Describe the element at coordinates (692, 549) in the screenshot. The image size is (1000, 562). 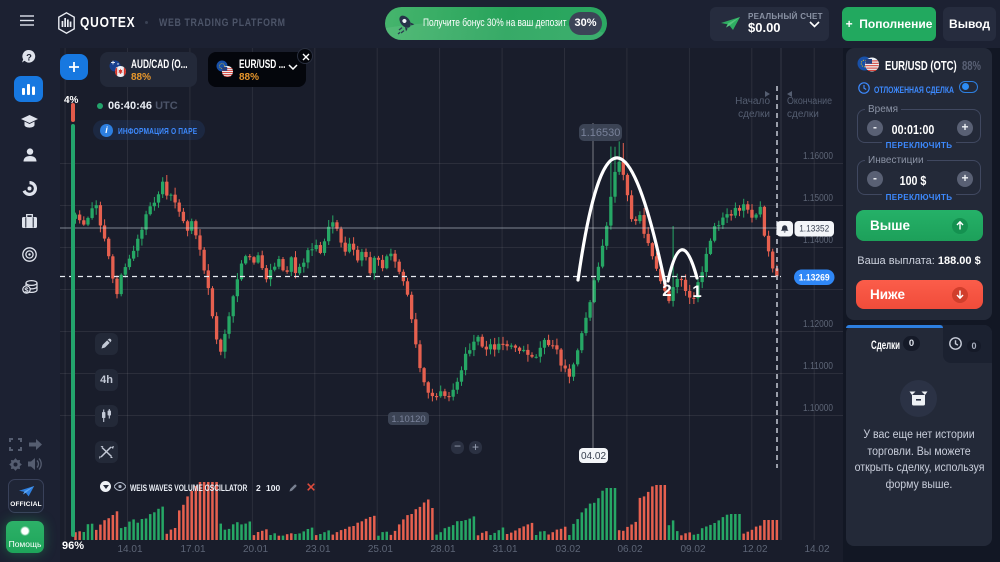
I see `svg-text: 09.02` at that location.